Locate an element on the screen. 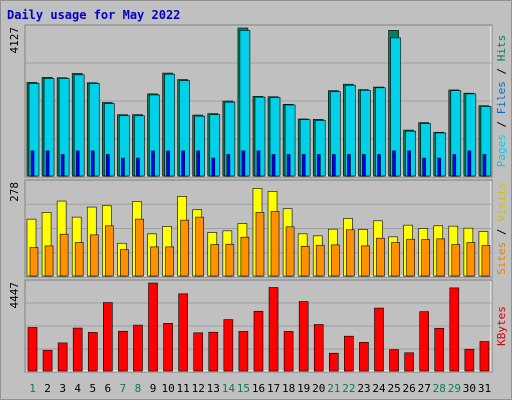  x-tick-label-day-11: 11 is located at coordinates (183, 388).